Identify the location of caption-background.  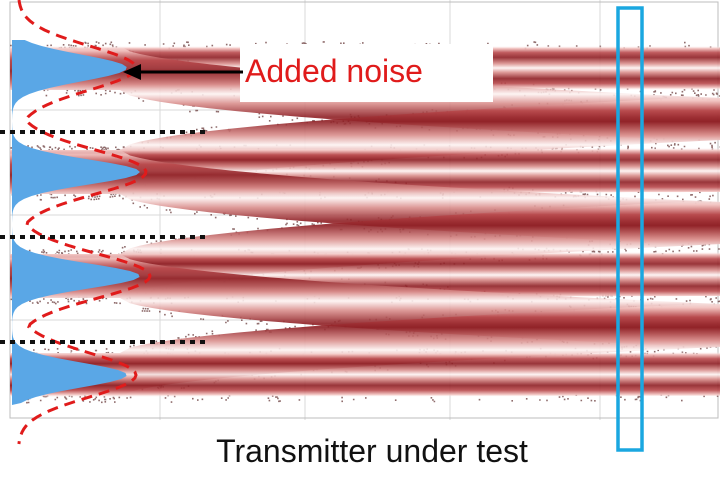
(372, 450).